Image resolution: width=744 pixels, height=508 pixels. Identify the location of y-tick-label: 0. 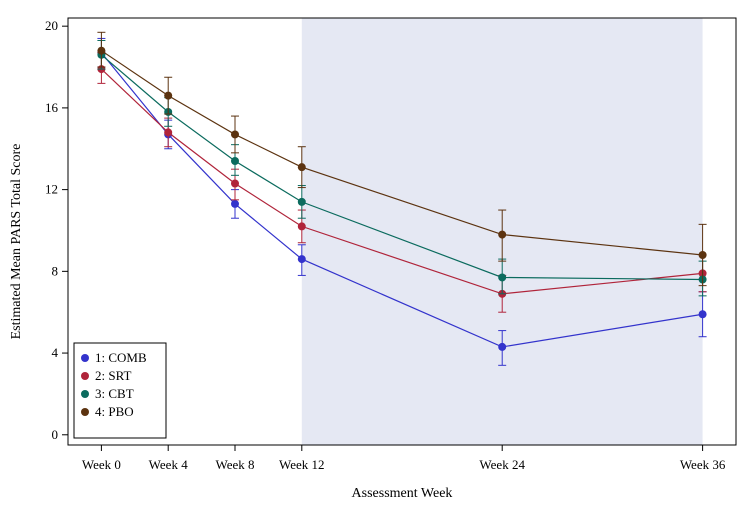
(55, 434).